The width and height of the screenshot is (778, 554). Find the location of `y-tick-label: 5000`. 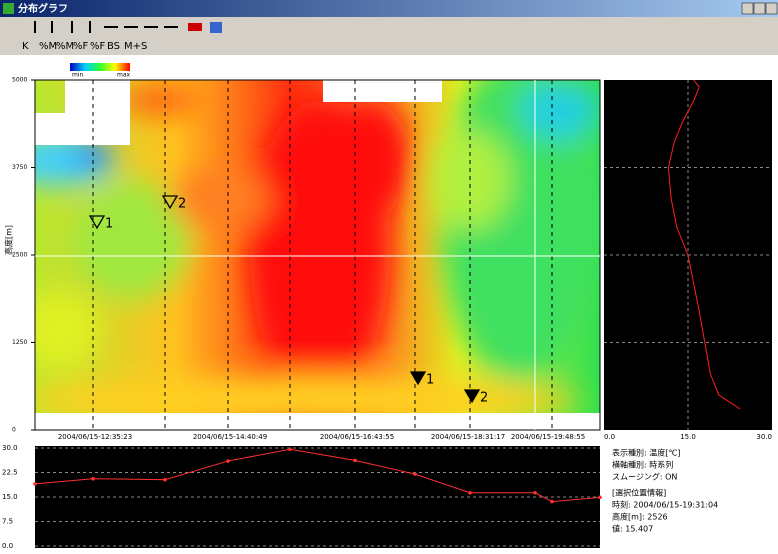

y-tick-label: 5000 is located at coordinates (19, 80).